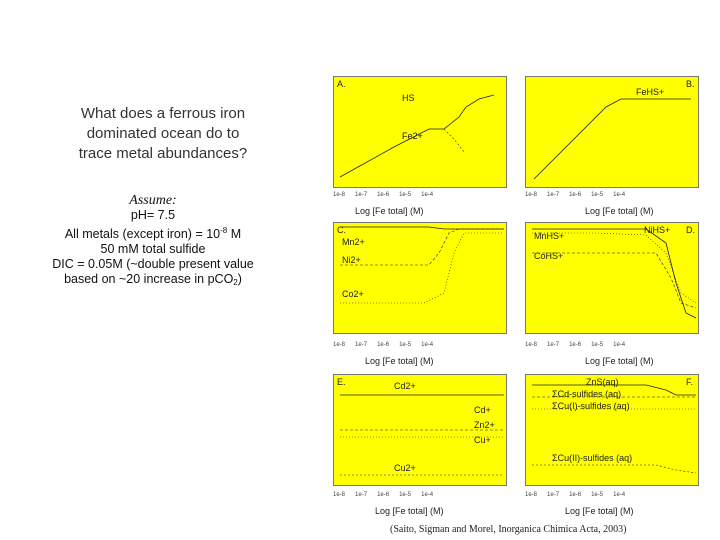 The height and width of the screenshot is (540, 720). What do you see at coordinates (592, 458) in the screenshot?
I see `panel-f-label-cuii: ΣCu(II)-sulfides (aq)` at bounding box center [592, 458].